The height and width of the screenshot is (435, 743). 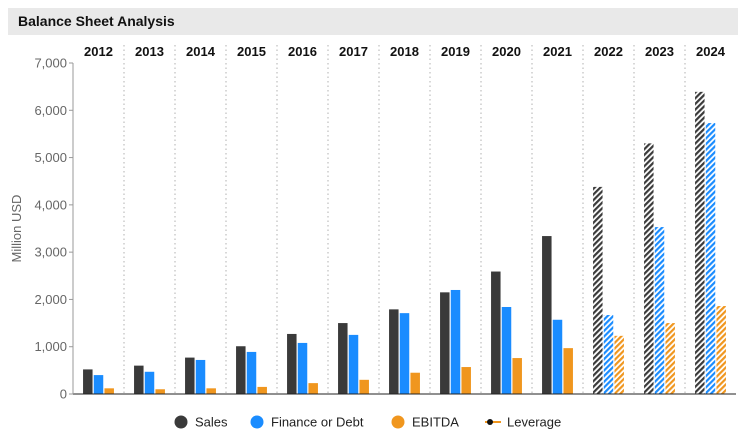 I want to click on legend-item-leverage: Leverage, so click(x=523, y=422).